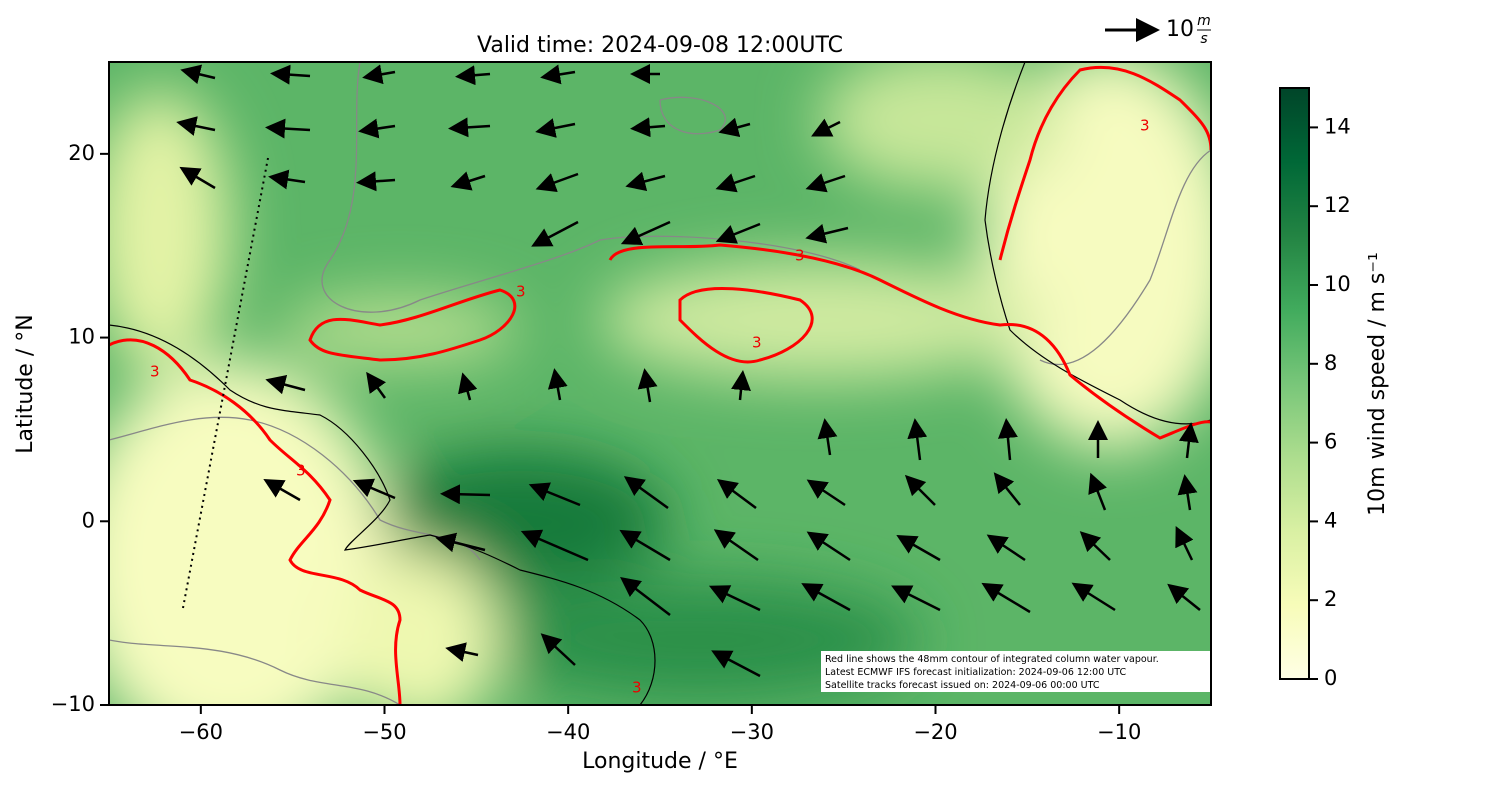 This screenshot has height=800, width=1500. I want to click on colorbar-tick-label: 4, so click(1330, 520).